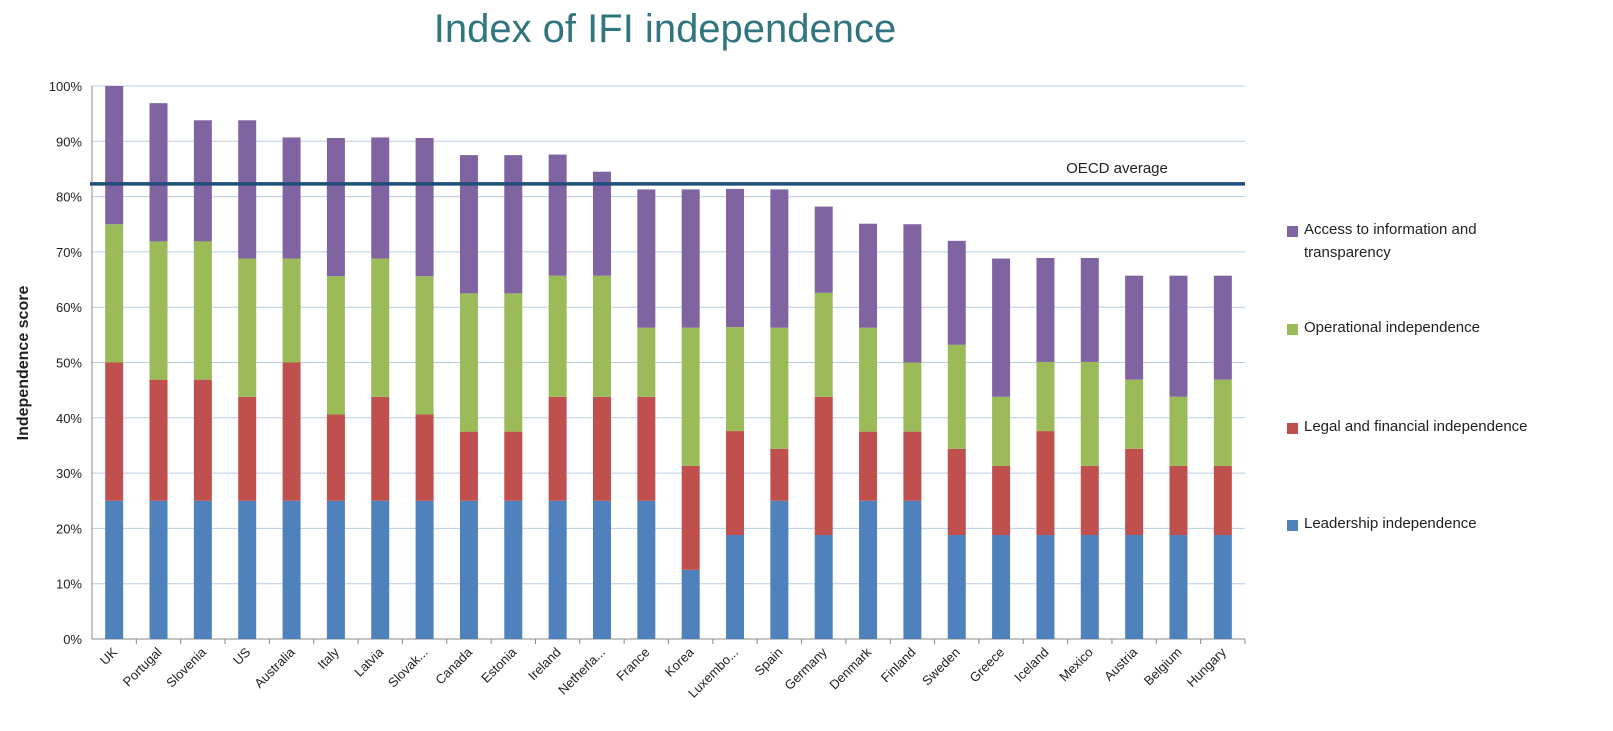  I want to click on x-tick-label: Iceland, so click(1031, 665).